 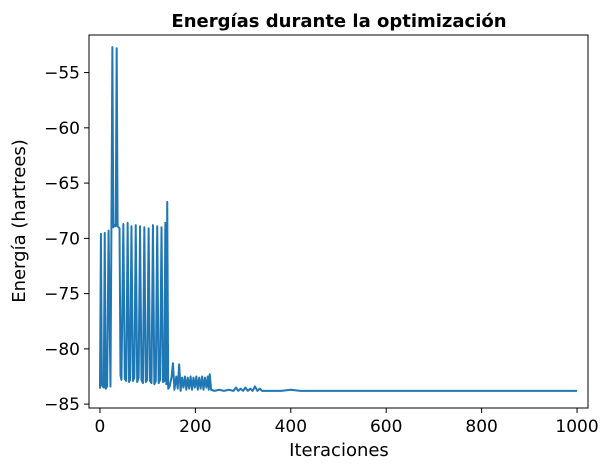 What do you see at coordinates (62, 129) in the screenshot?
I see `y-tick-label: −60` at bounding box center [62, 129].